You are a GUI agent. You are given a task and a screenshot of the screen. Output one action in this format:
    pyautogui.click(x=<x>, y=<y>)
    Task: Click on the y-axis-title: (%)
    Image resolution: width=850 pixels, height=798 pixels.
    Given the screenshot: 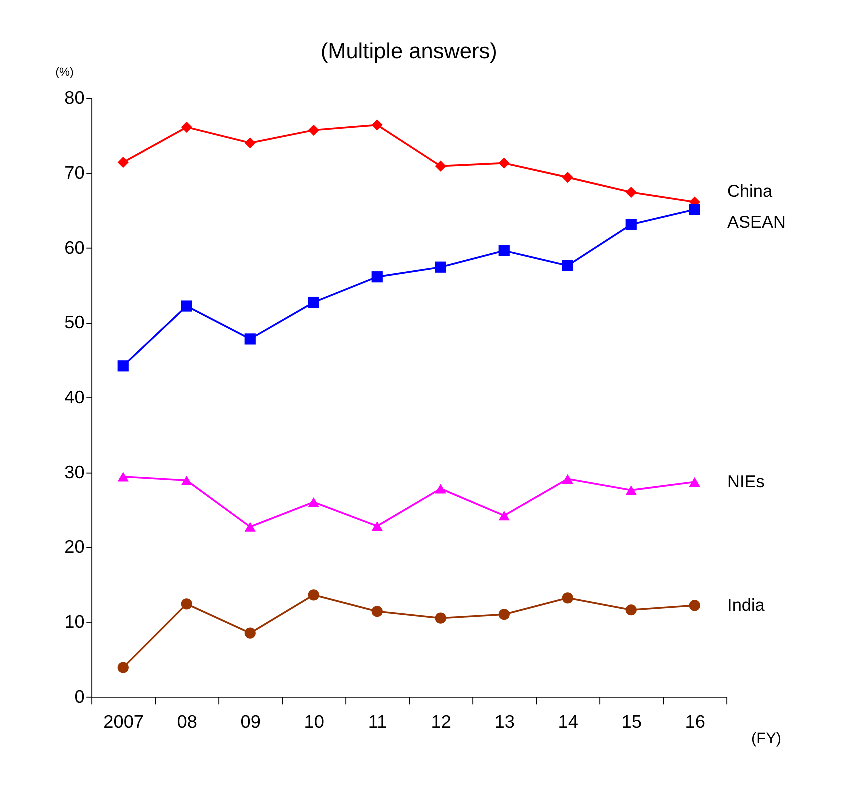 What is the action you would take?
    pyautogui.click(x=65, y=72)
    